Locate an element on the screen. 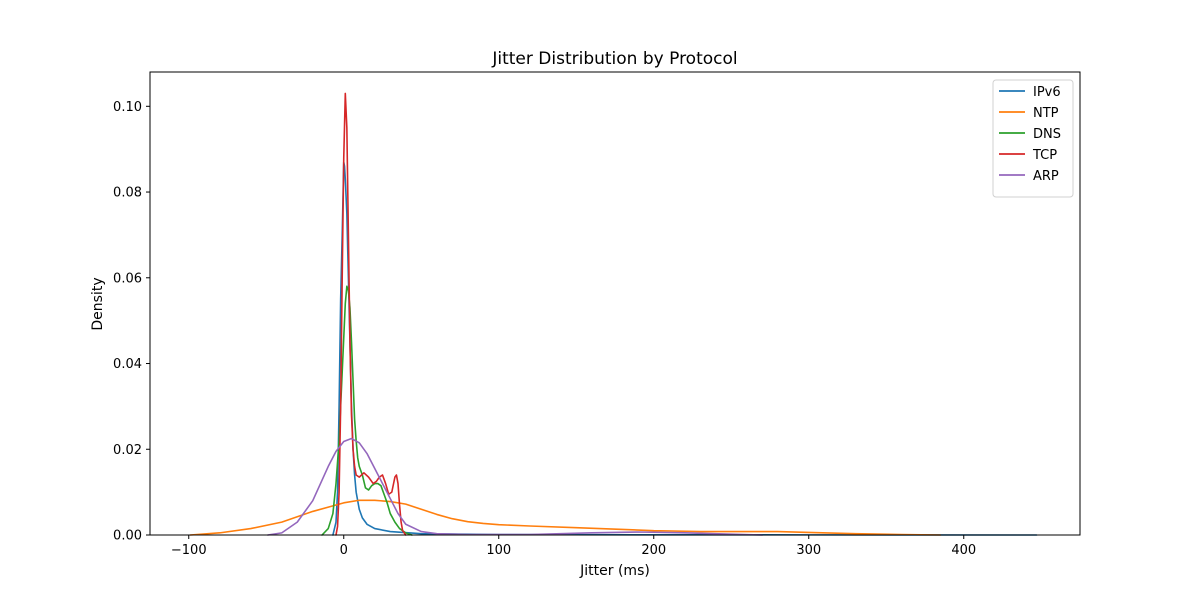 The height and width of the screenshot is (604, 1200). legend-box is located at coordinates (1033, 138).